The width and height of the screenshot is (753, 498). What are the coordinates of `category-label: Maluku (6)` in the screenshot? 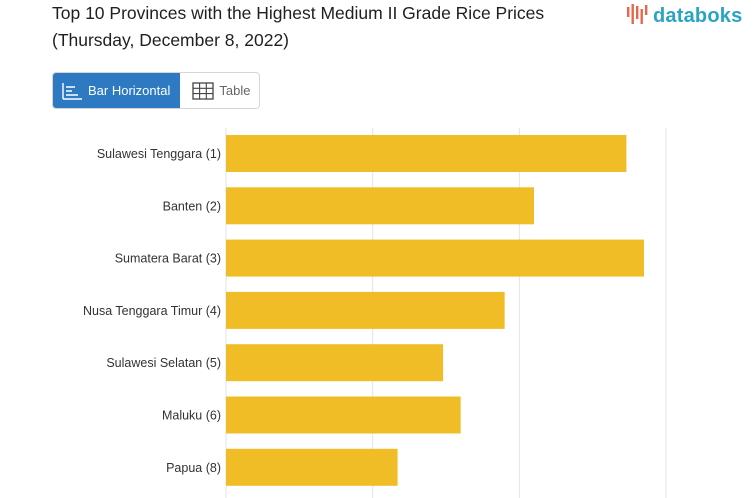 It's located at (191, 416).